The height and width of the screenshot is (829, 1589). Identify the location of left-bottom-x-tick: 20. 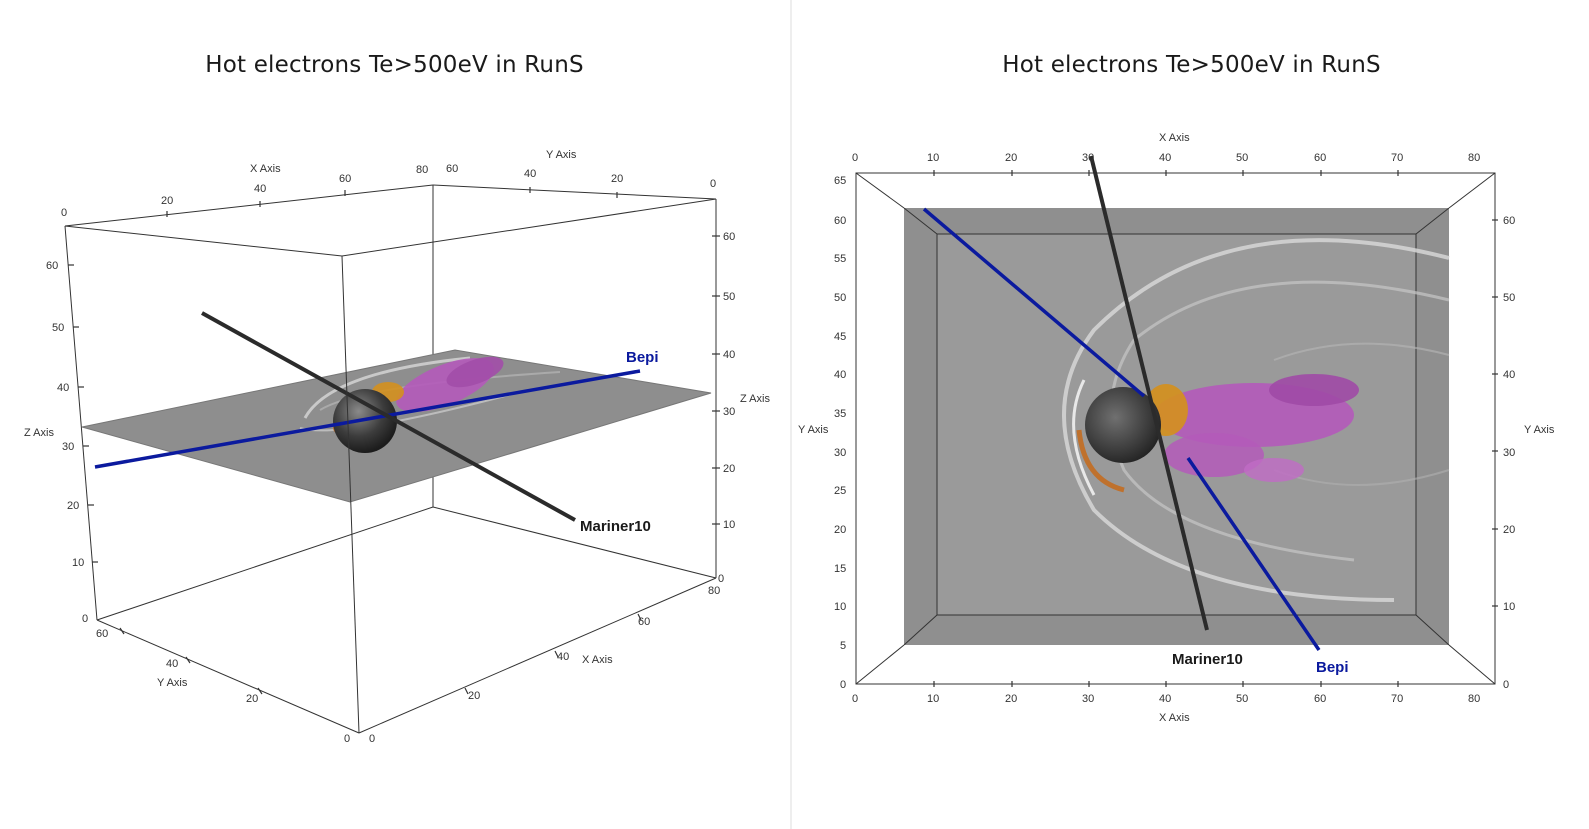
(474, 696).